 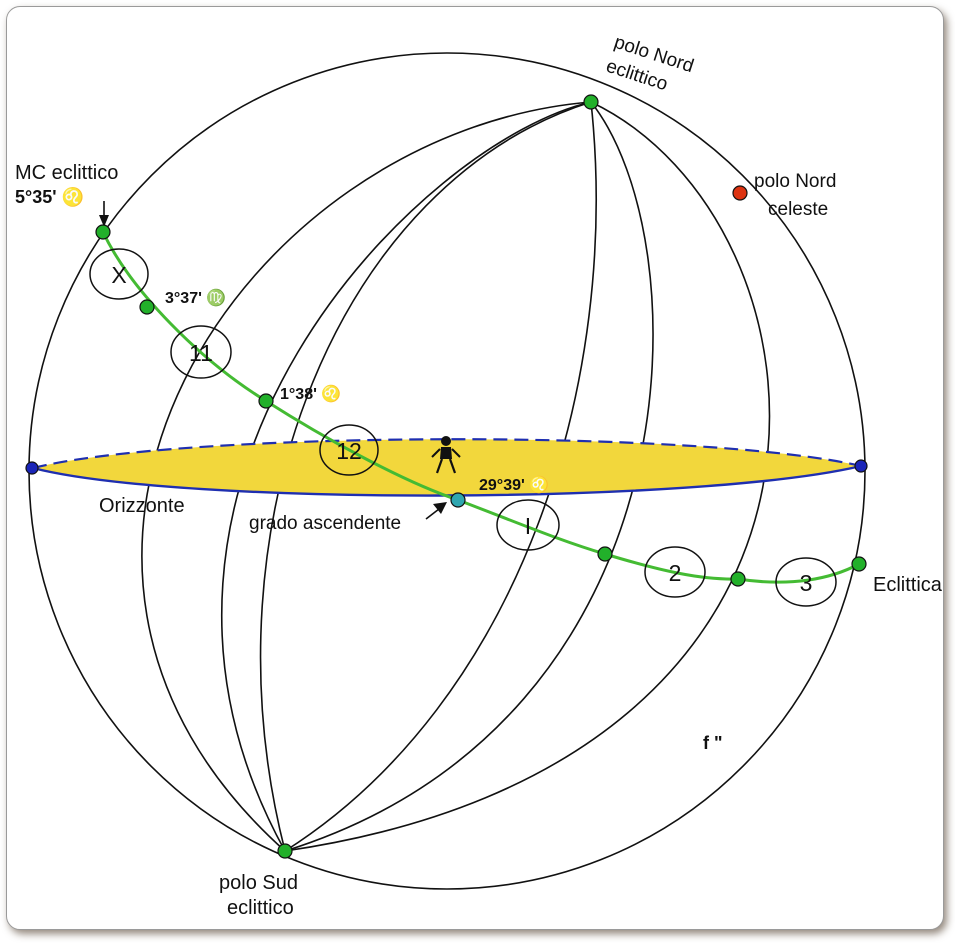 What do you see at coordinates (605, 554) in the screenshot?
I see `cusp-2-point` at bounding box center [605, 554].